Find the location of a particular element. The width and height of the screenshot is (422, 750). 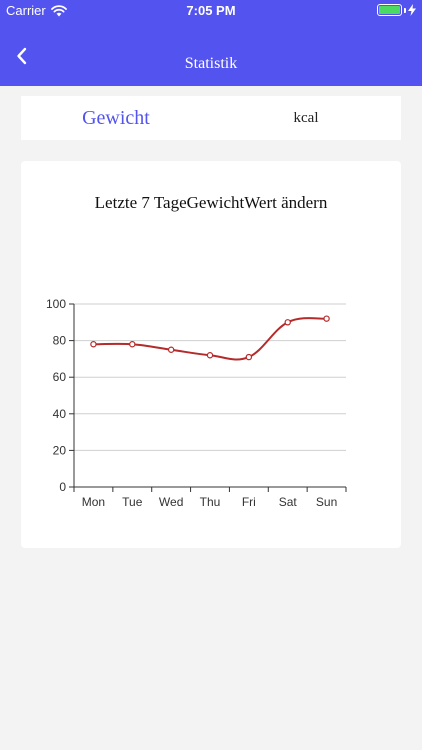

page-title: Statistik is located at coordinates (211, 63).